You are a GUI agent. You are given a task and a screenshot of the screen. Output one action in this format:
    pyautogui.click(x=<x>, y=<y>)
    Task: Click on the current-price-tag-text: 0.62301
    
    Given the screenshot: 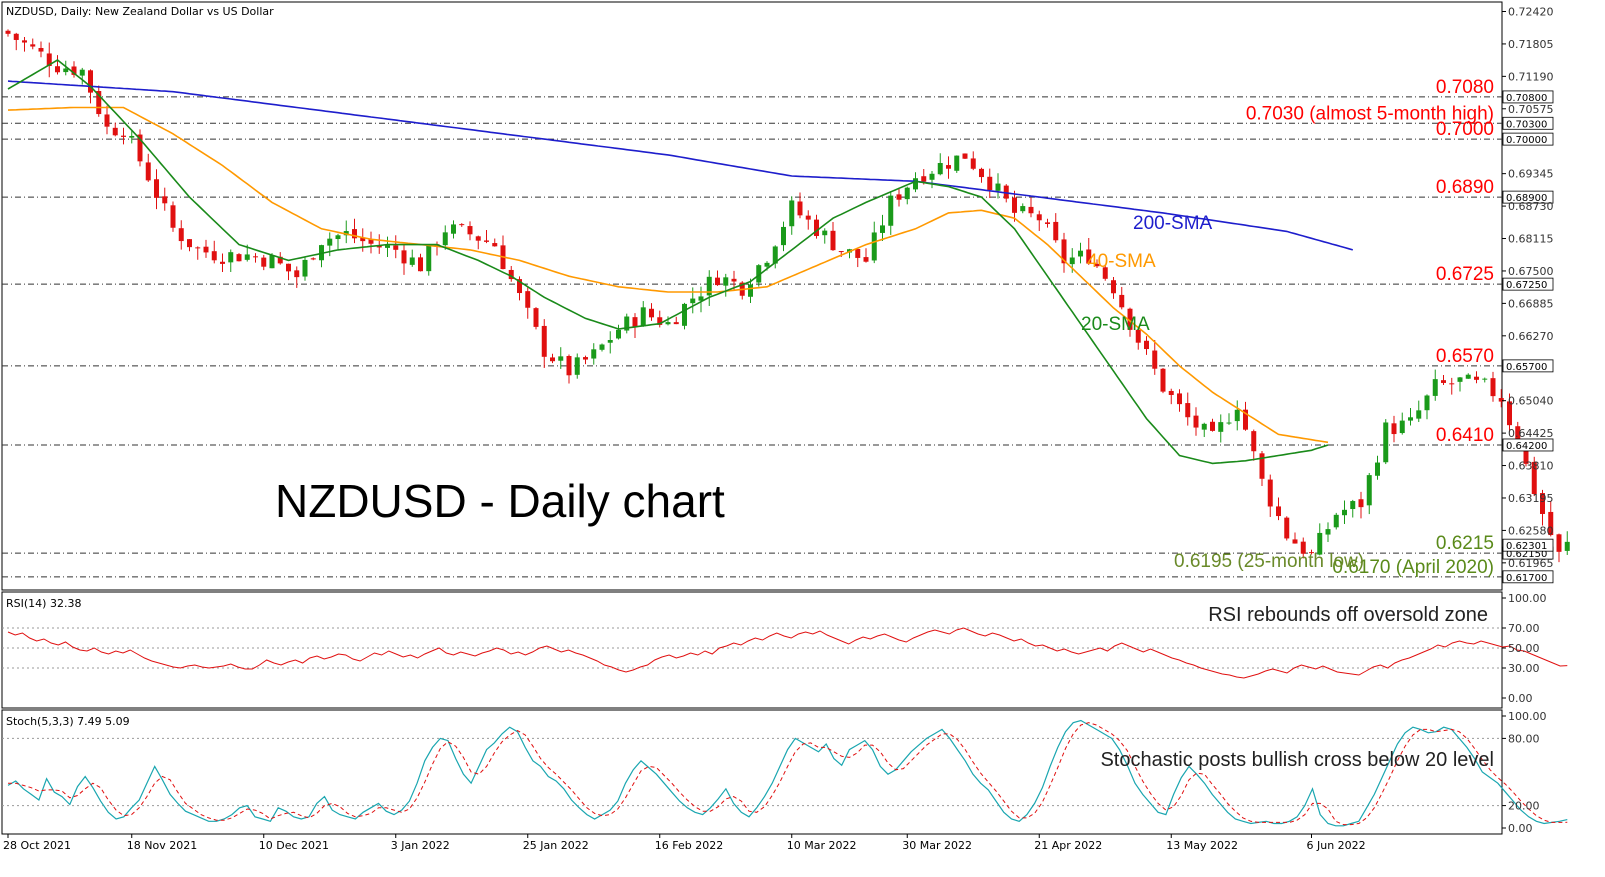 What is the action you would take?
    pyautogui.click(x=1526, y=546)
    